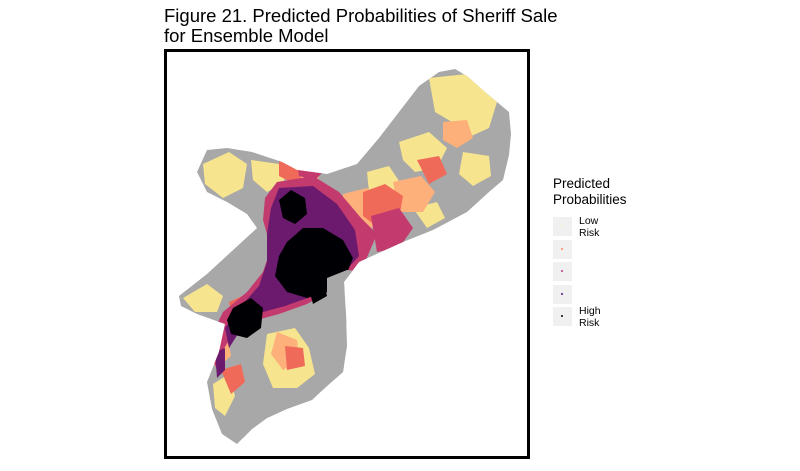 The width and height of the screenshot is (800, 471). I want to click on legend-keys: Low Risk High Risk, so click(577, 272).